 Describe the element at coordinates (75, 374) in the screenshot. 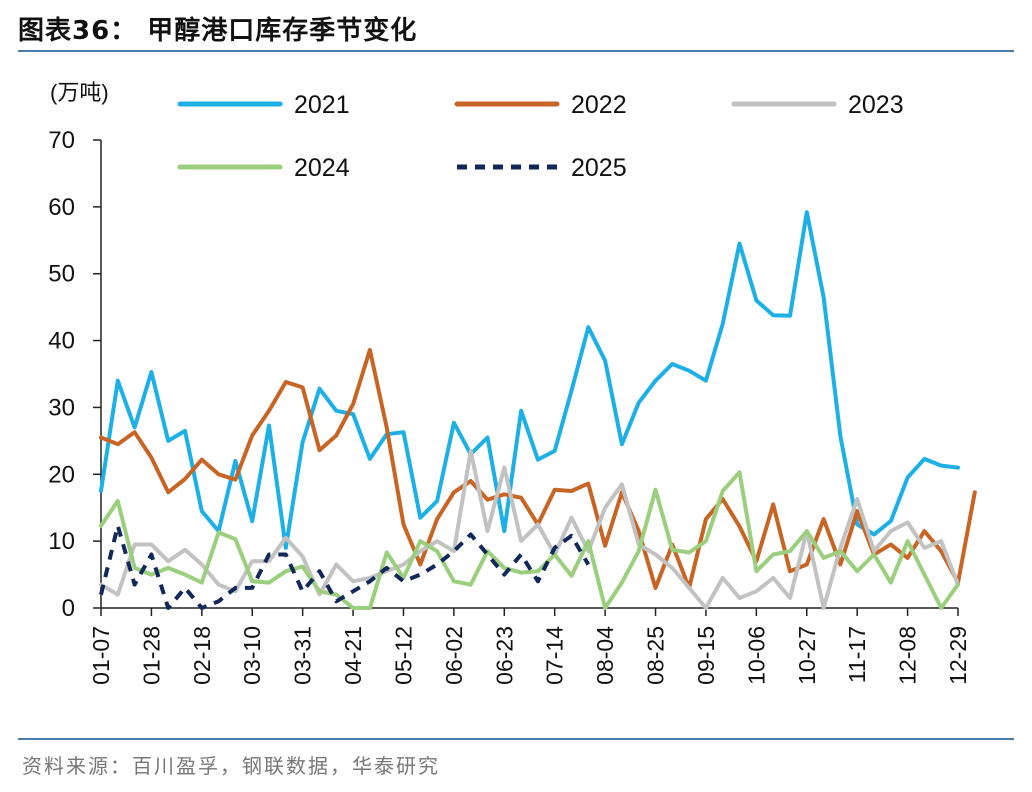

I see `y-axis: 0 10 20 30 40 50 60 70` at that location.